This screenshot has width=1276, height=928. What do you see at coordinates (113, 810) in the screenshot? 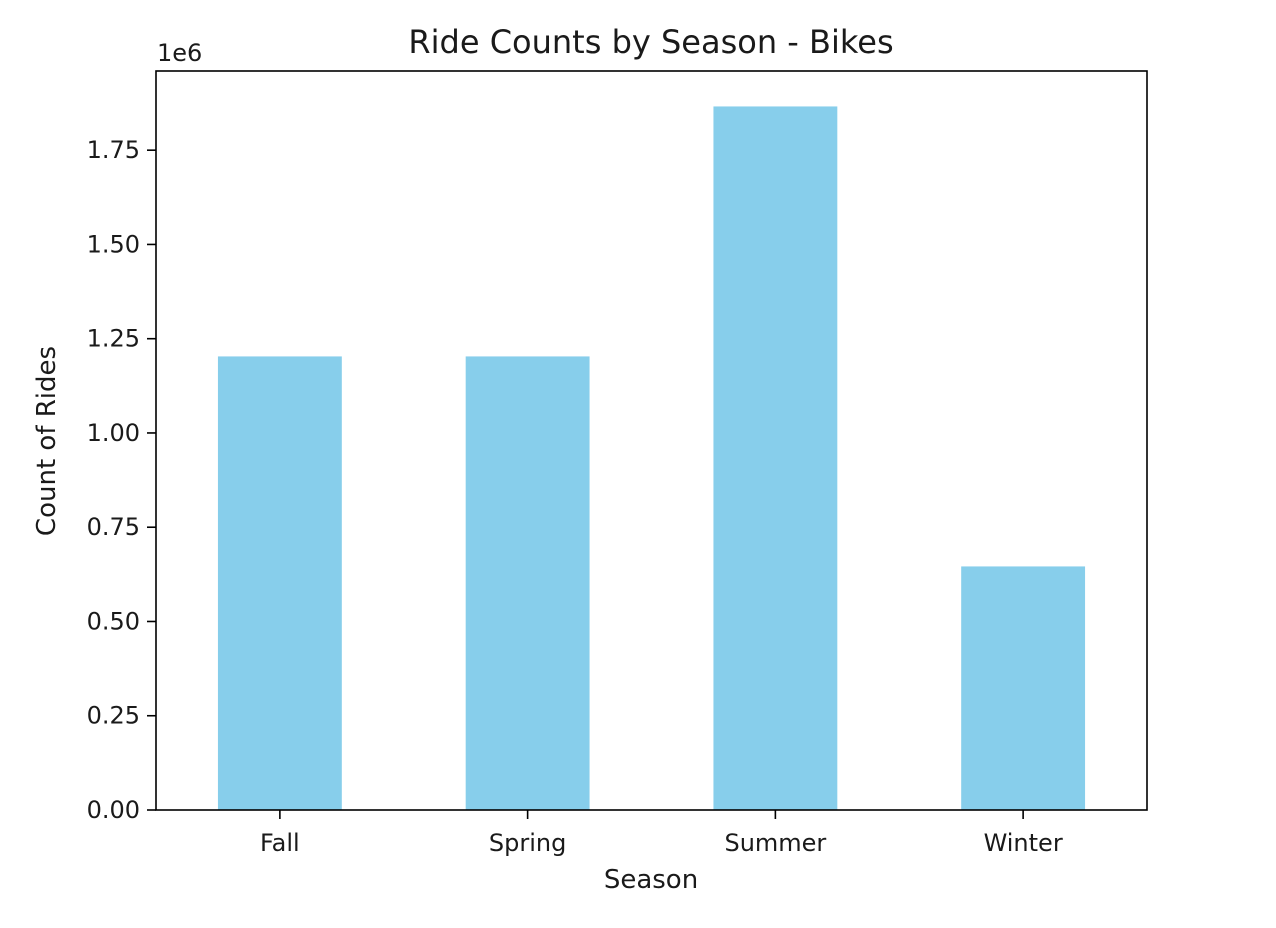
I see `y-tick-label: 0.00` at bounding box center [113, 810].